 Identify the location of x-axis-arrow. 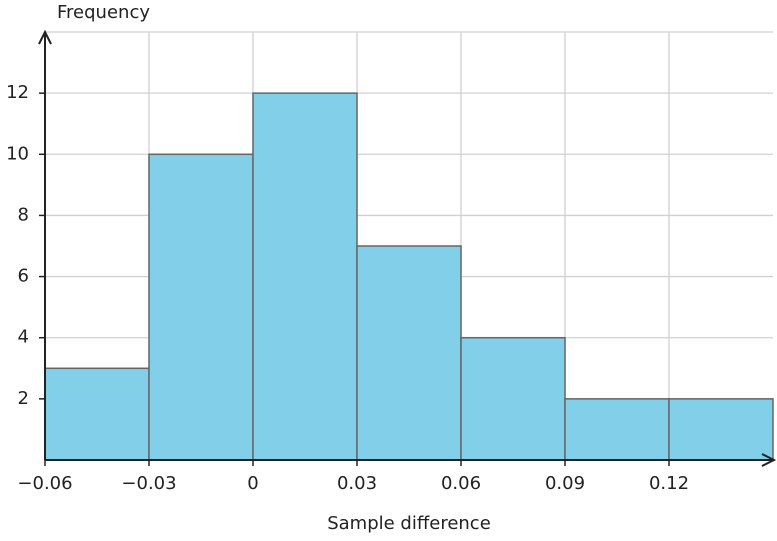
(769, 460).